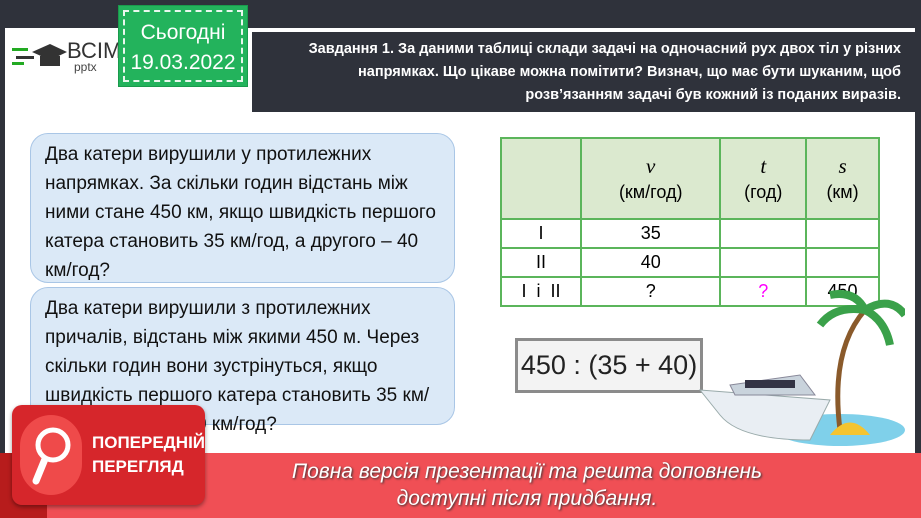  Describe the element at coordinates (541, 178) in the screenshot. I see `header-cell` at that location.